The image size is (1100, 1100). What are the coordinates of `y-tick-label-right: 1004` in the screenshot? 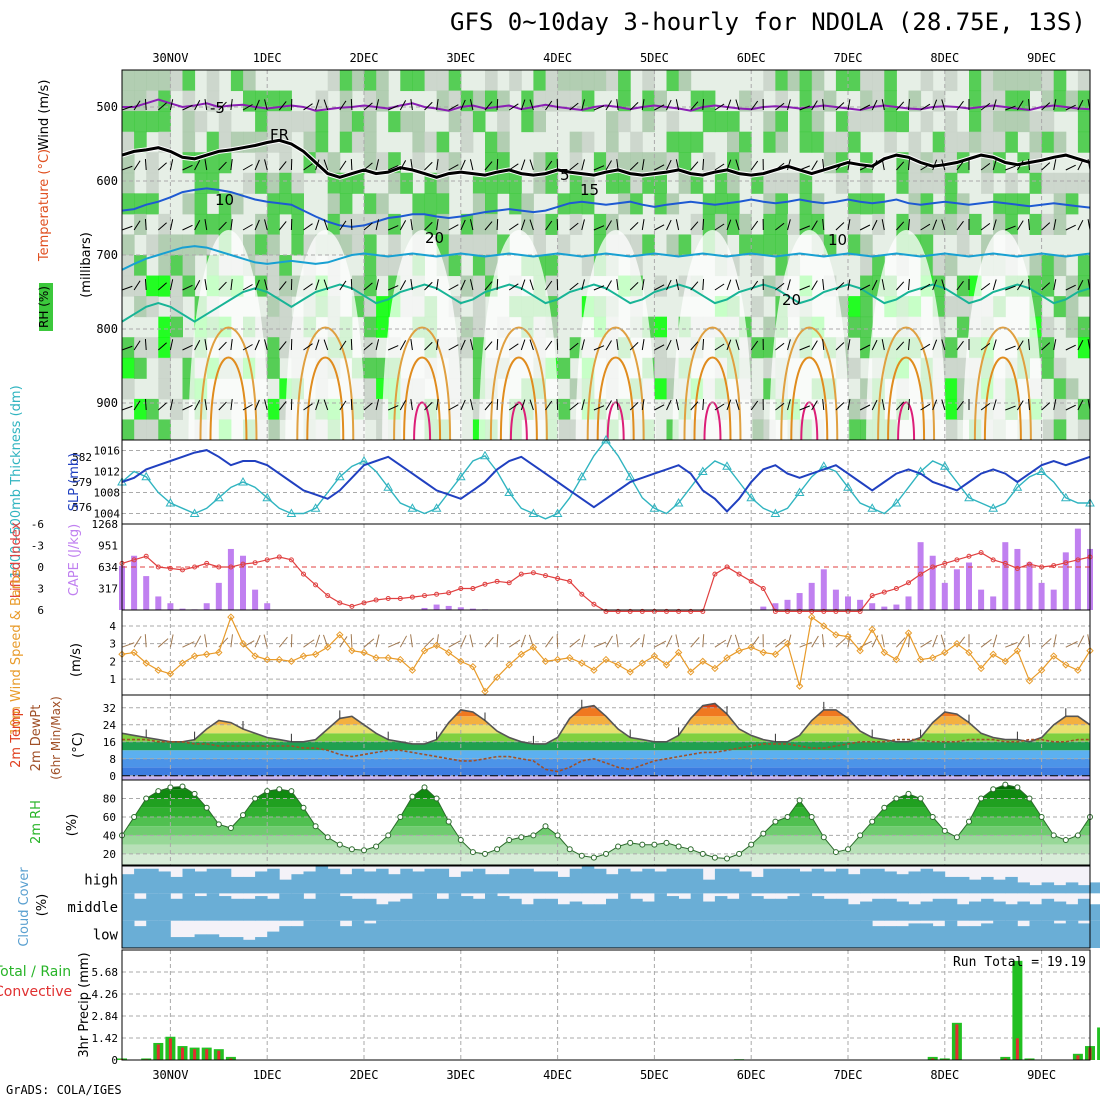 It's located at (107, 514).